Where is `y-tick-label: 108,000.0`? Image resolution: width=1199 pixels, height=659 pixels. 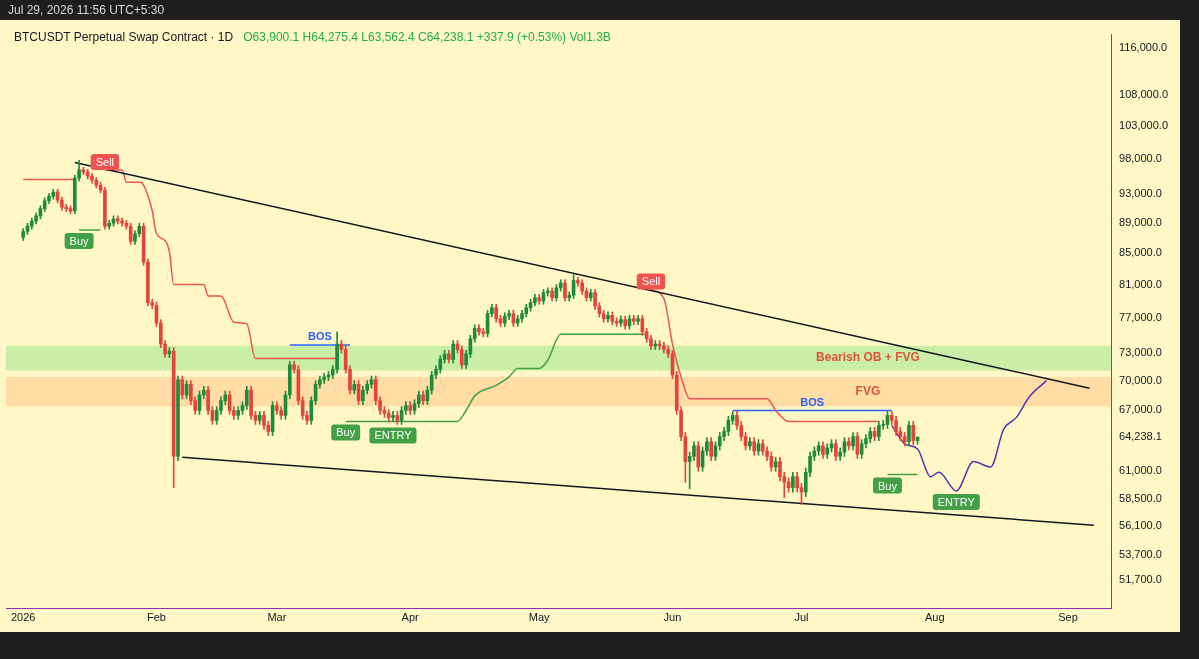 y-tick-label: 108,000.0 is located at coordinates (1143, 94).